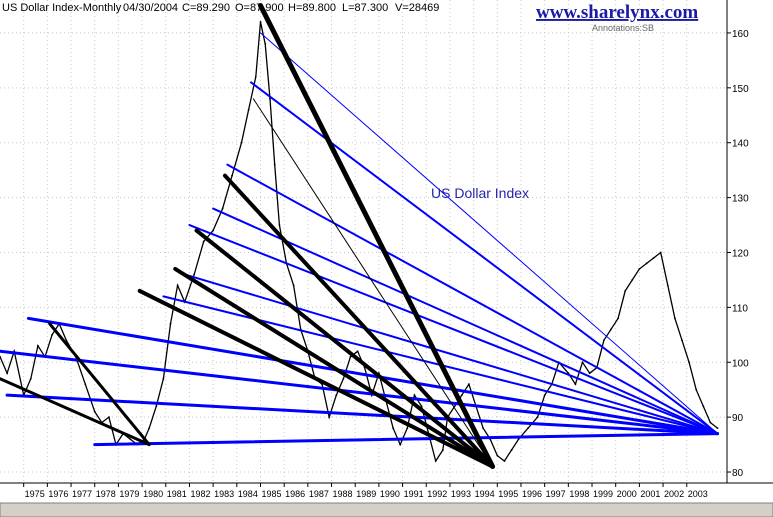 This screenshot has width=773, height=517. What do you see at coordinates (556, 494) in the screenshot?
I see `x-tick-label: 1997` at bounding box center [556, 494].